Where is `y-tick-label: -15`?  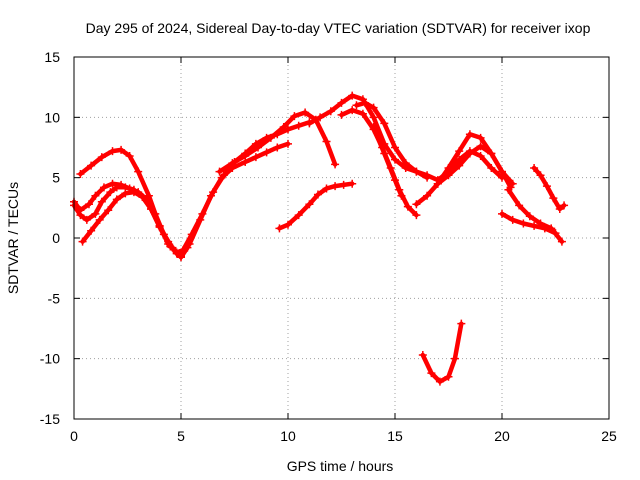 y-tick-label: -15 is located at coordinates (50, 419).